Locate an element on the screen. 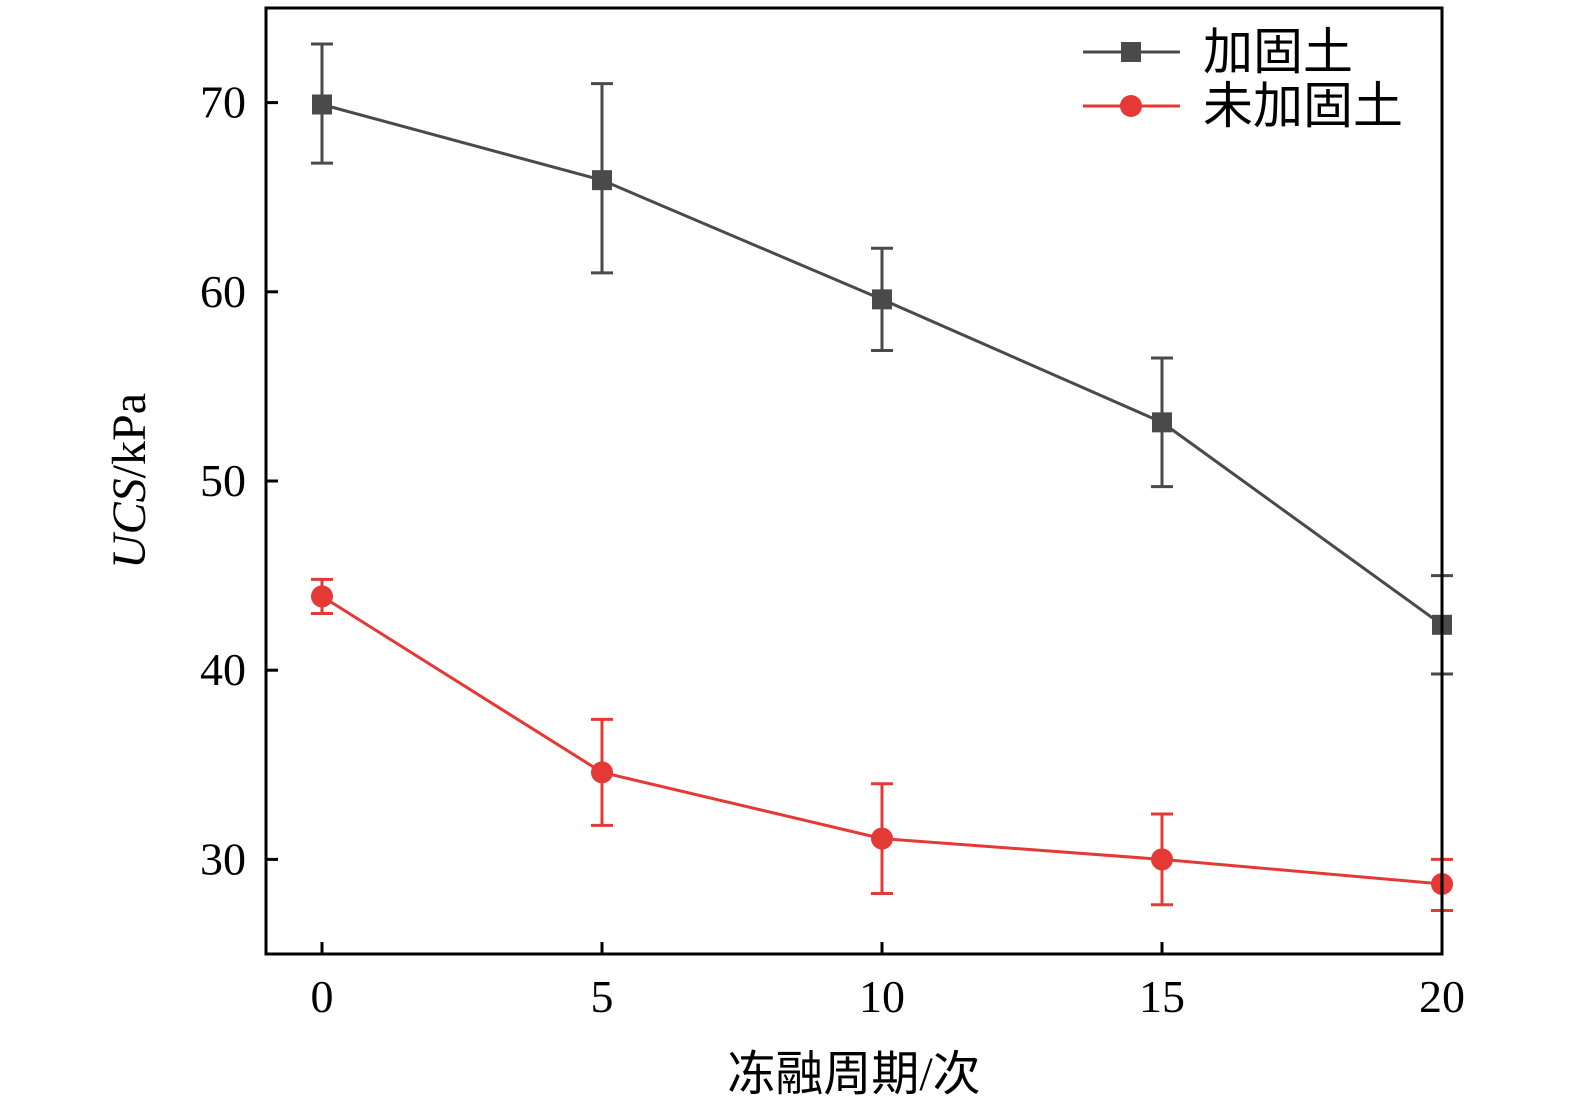 The image size is (1575, 1112). y-axis-title: UCS/kPa is located at coordinates (129, 481).